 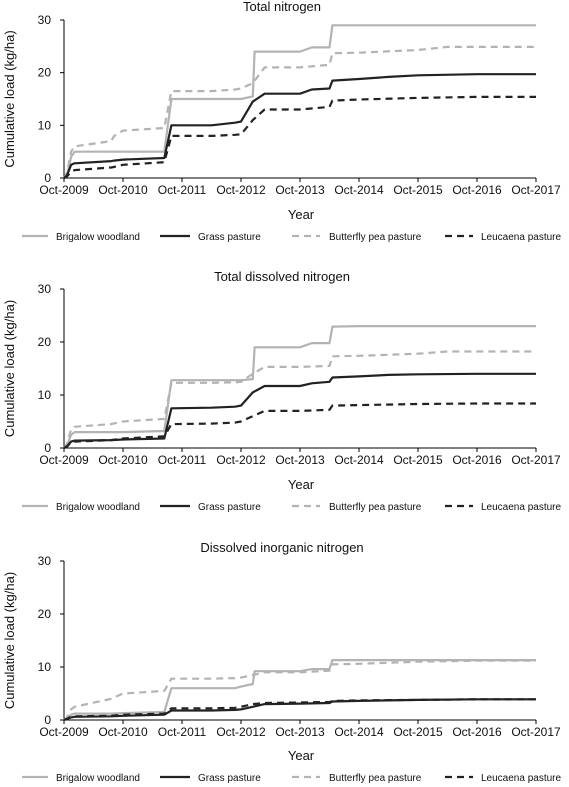 What do you see at coordinates (282, 276) in the screenshot?
I see `chart-title: Total dissolved nitrogen` at bounding box center [282, 276].